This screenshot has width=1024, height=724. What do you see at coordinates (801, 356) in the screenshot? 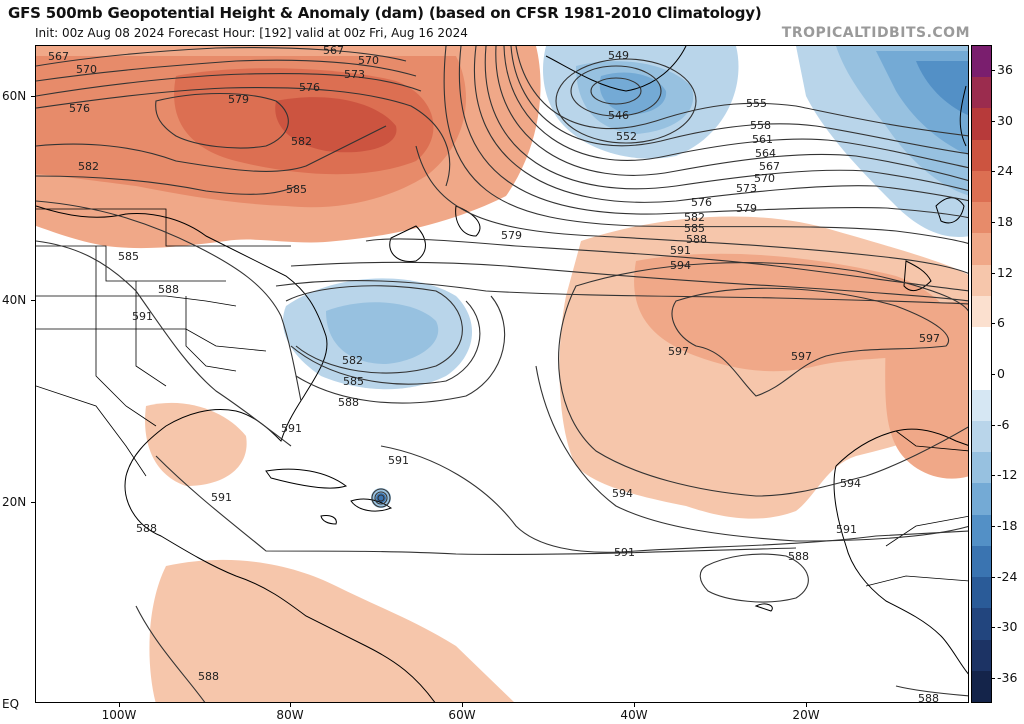
I see `contour-label: 597` at bounding box center [801, 356].